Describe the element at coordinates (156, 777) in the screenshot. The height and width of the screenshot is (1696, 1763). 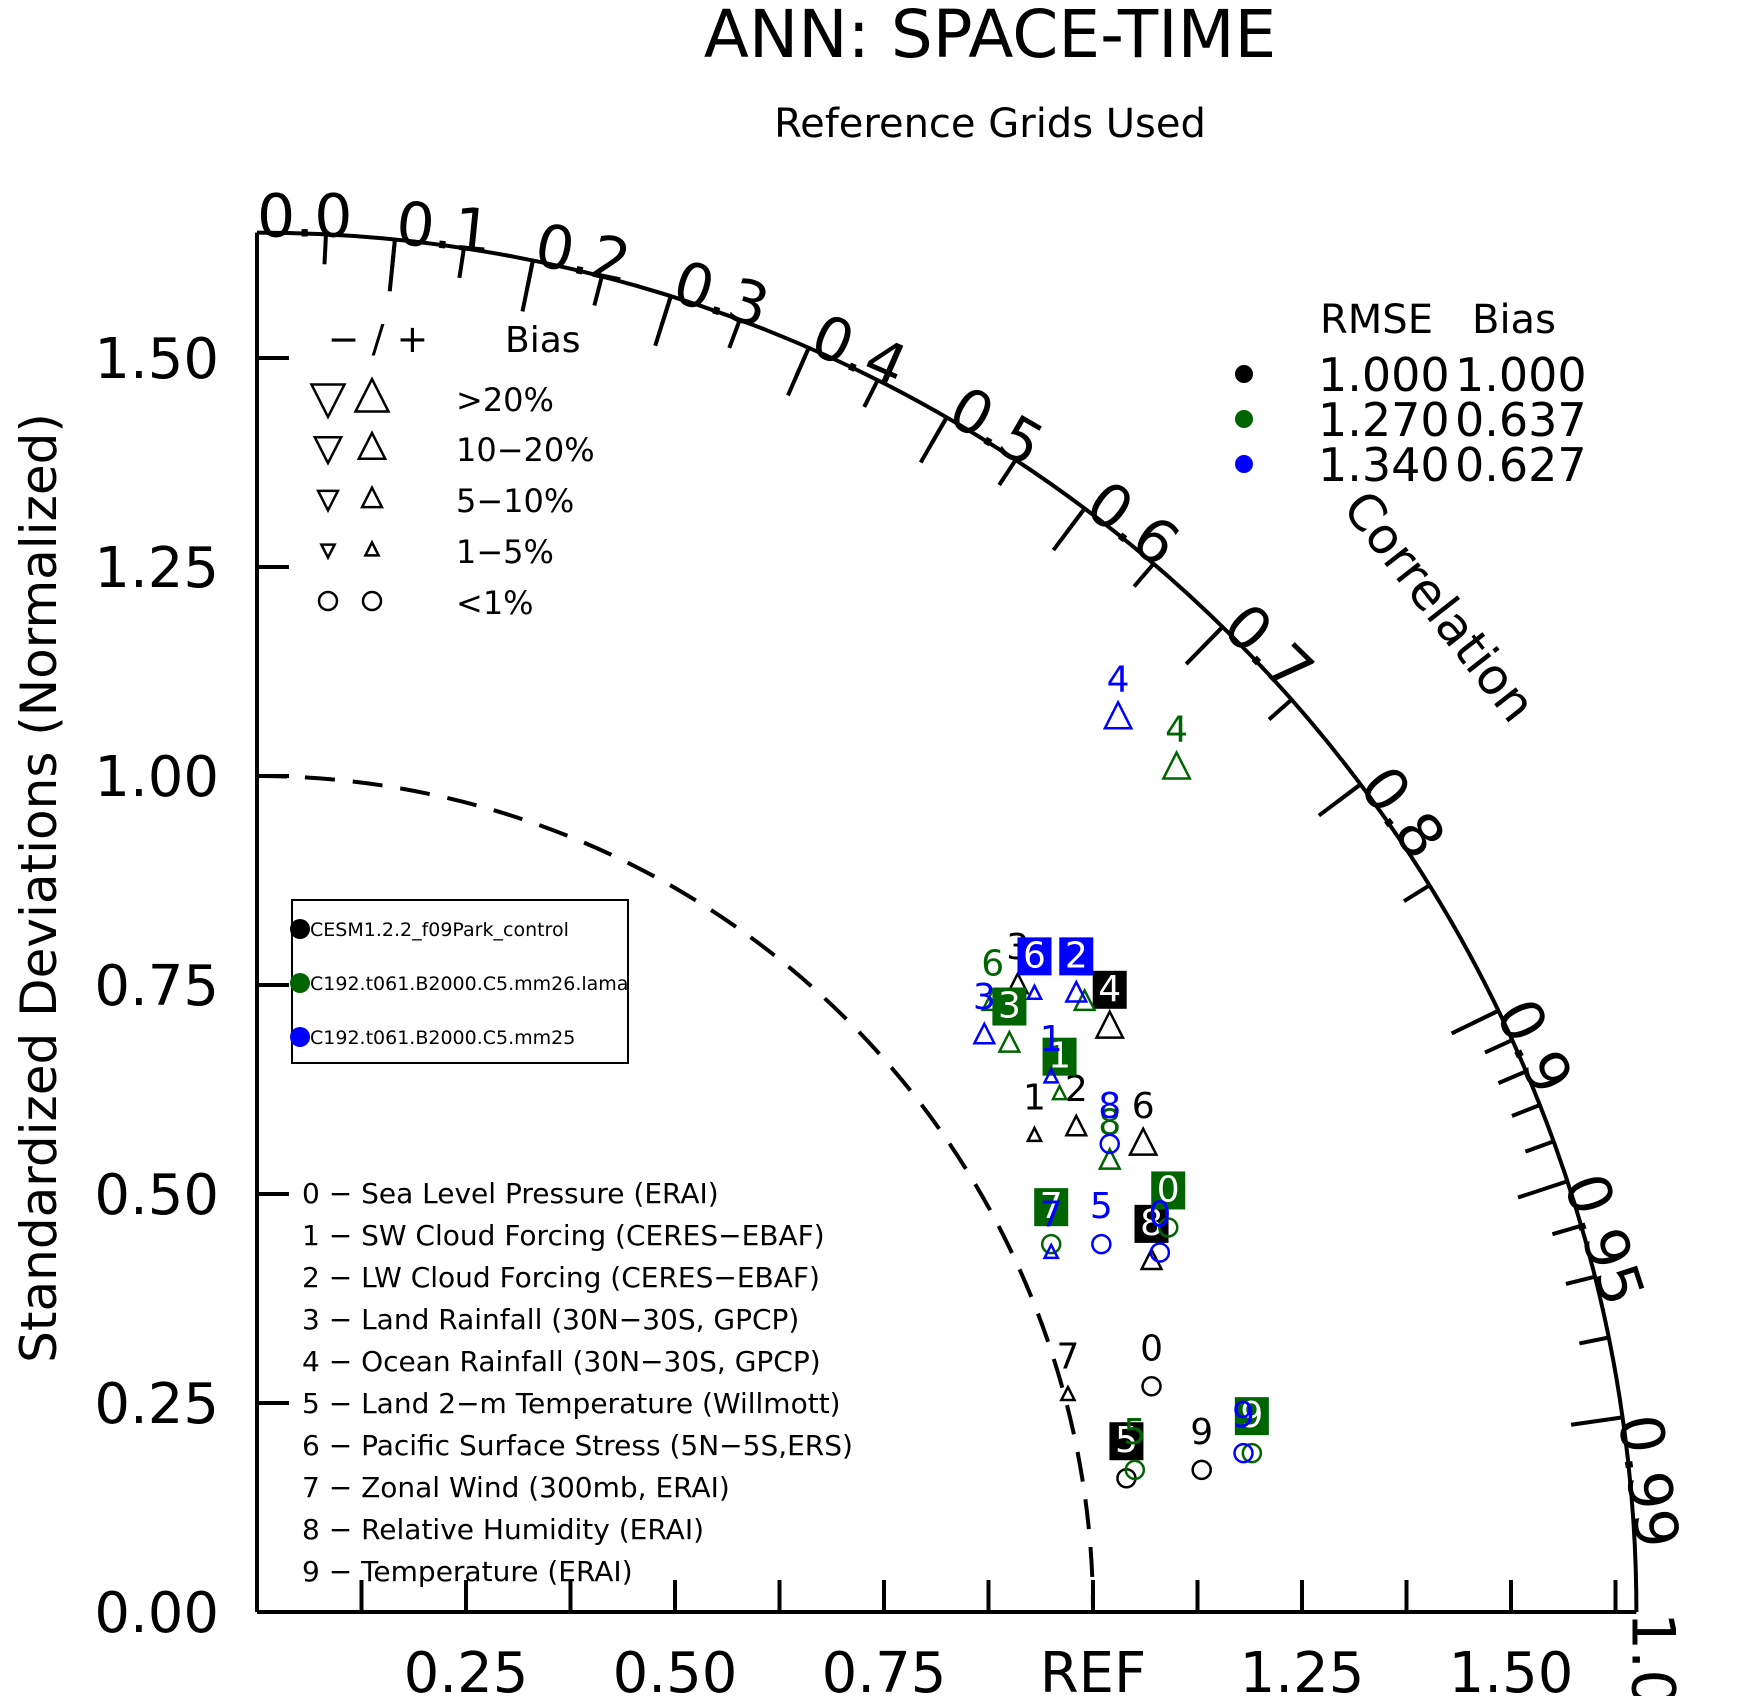
I see `y-tick-label: 1.00` at that location.